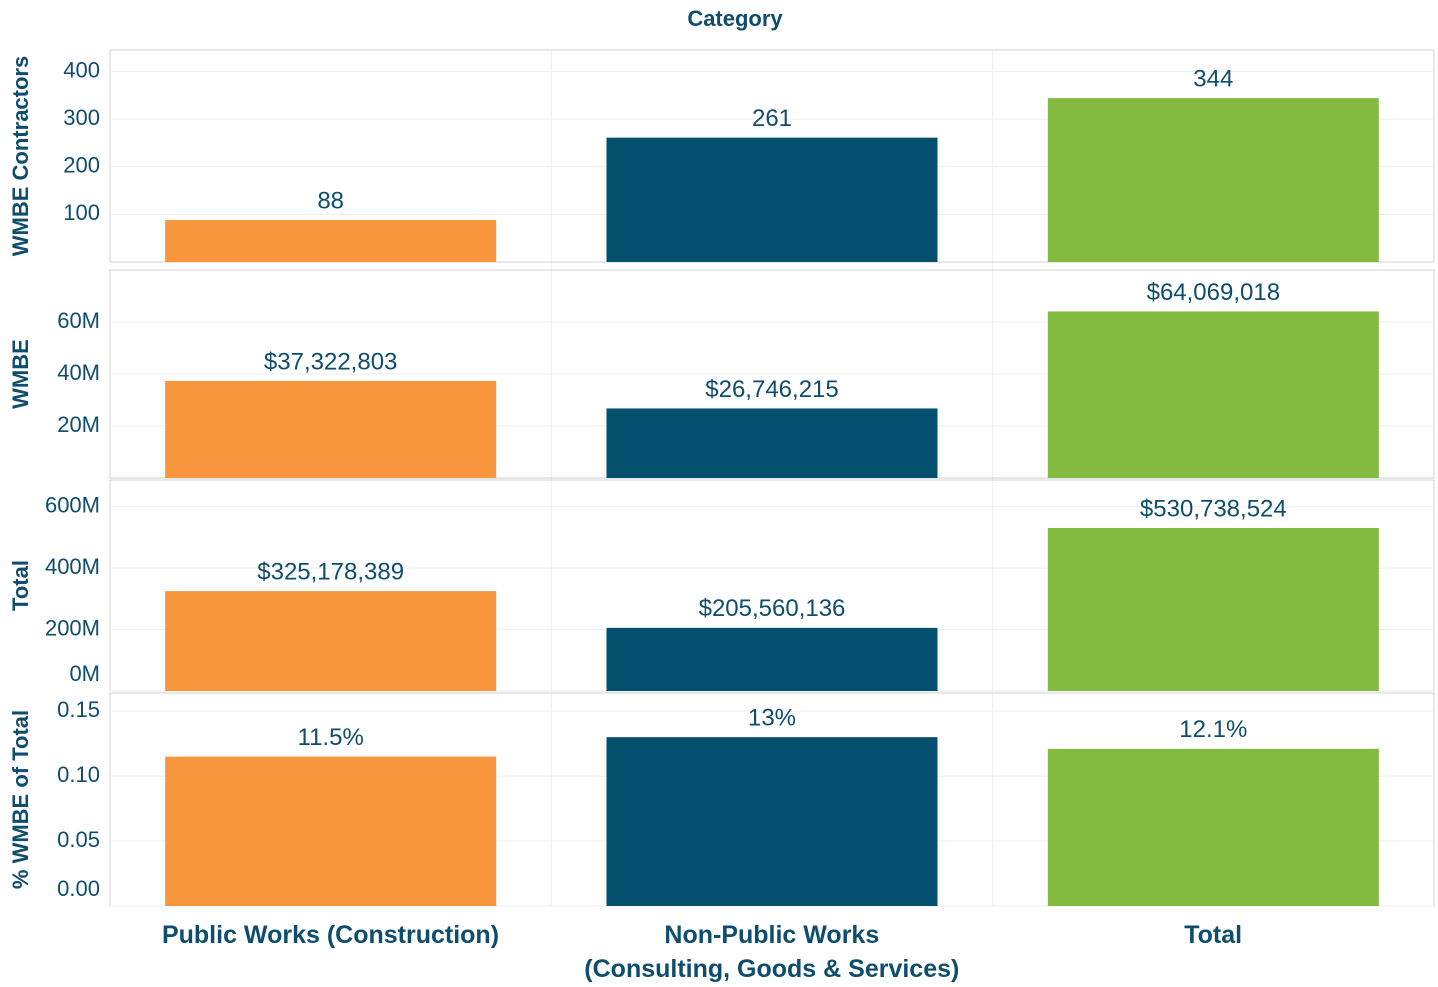 The width and height of the screenshot is (1438, 987). What do you see at coordinates (1213, 292) in the screenshot?
I see `value-label: $64,069,018` at bounding box center [1213, 292].